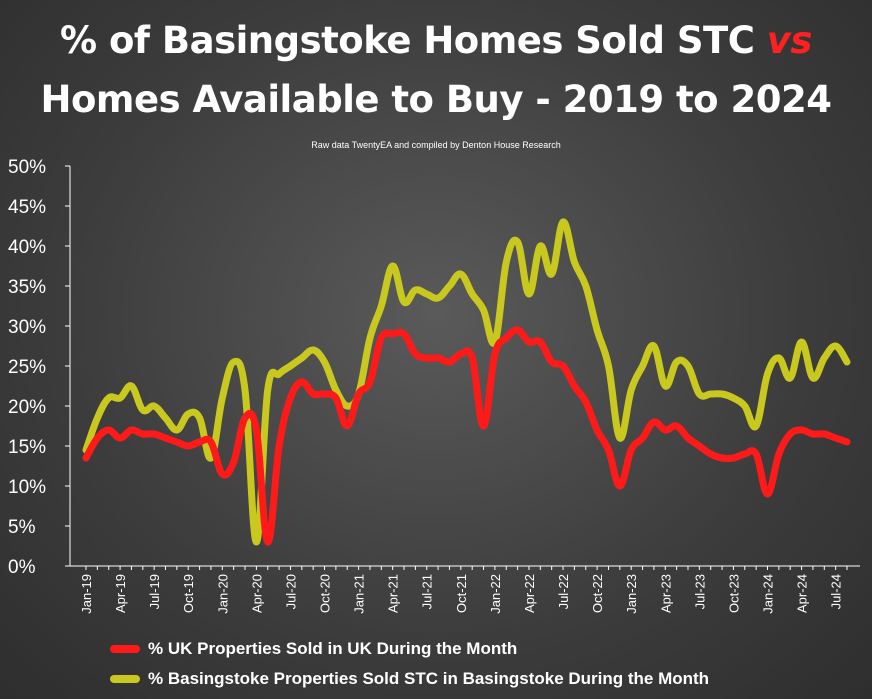  I want to click on chart-title-line-2: Homes Available to Buy - 2019 to 2024, so click(436, 99).